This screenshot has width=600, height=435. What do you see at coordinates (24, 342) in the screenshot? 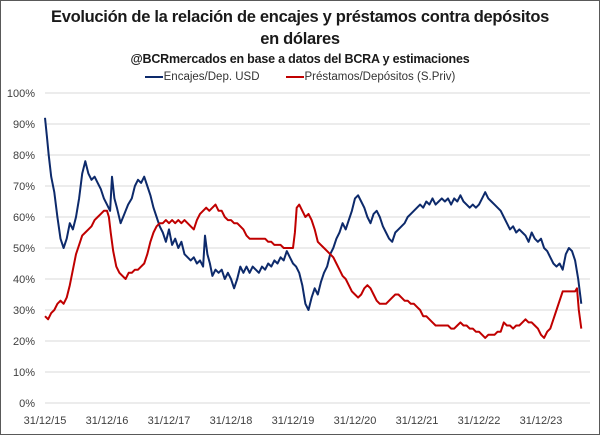
I see `y-tick-label: 20%` at bounding box center [24, 342].